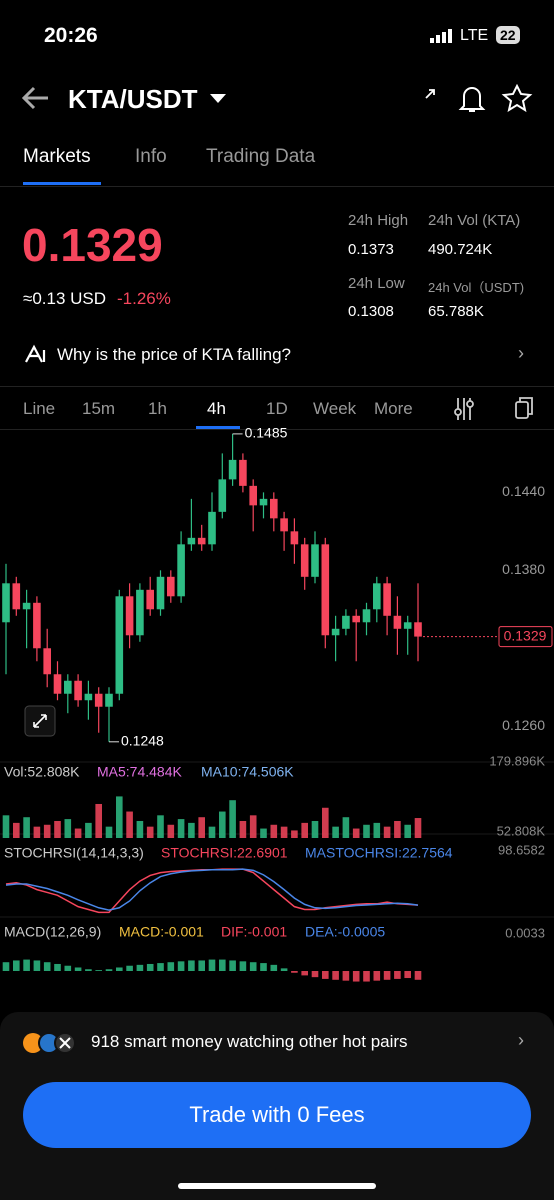  What do you see at coordinates (57, 156) in the screenshot?
I see `tab: Markets` at bounding box center [57, 156].